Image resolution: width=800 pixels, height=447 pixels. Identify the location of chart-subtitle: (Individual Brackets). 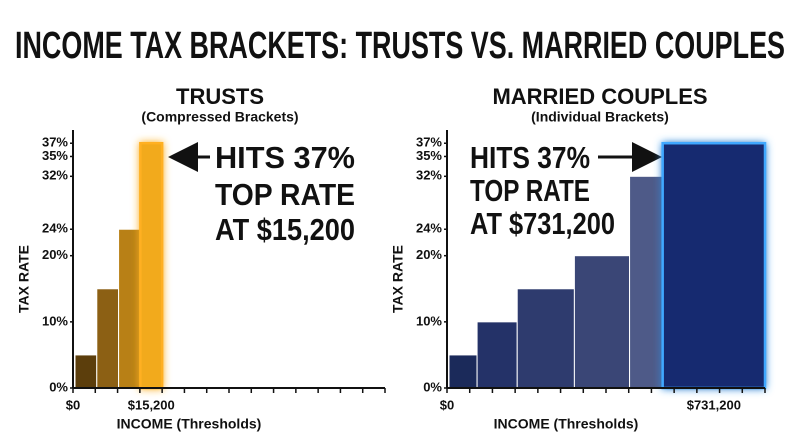
(600, 117).